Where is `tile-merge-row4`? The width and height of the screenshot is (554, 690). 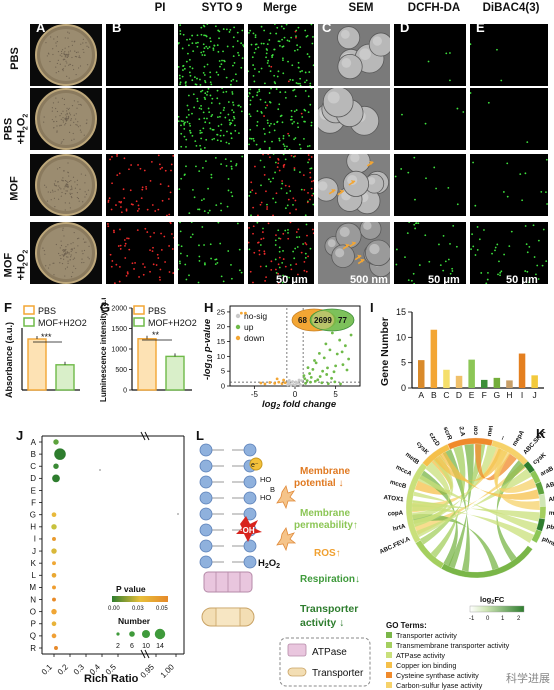
tile-merge-row4 is located at coordinates (281, 253).